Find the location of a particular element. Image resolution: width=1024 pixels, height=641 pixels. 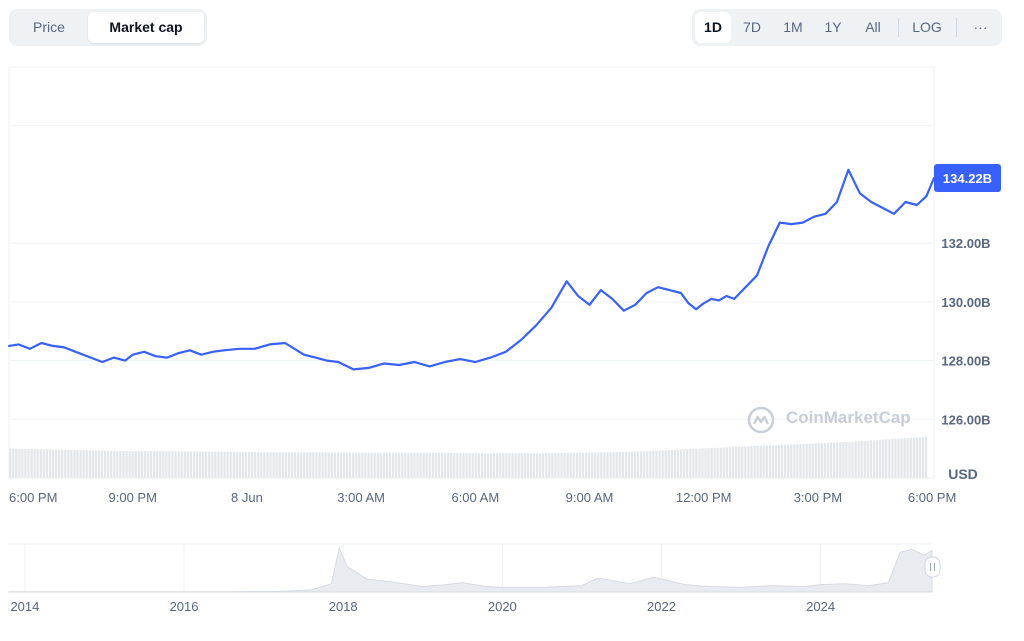

navigator-tick-label: 2024 is located at coordinates (820, 606).